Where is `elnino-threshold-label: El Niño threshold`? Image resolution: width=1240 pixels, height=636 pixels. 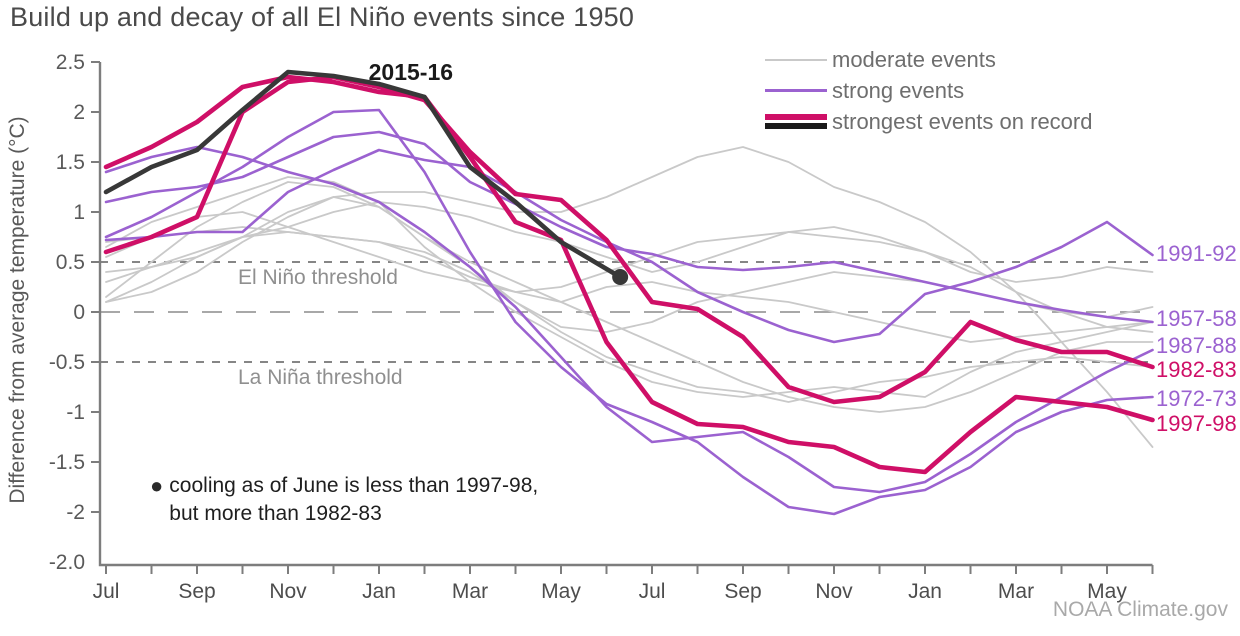 elnino-threshold-label: El Niño threshold is located at coordinates (318, 277).